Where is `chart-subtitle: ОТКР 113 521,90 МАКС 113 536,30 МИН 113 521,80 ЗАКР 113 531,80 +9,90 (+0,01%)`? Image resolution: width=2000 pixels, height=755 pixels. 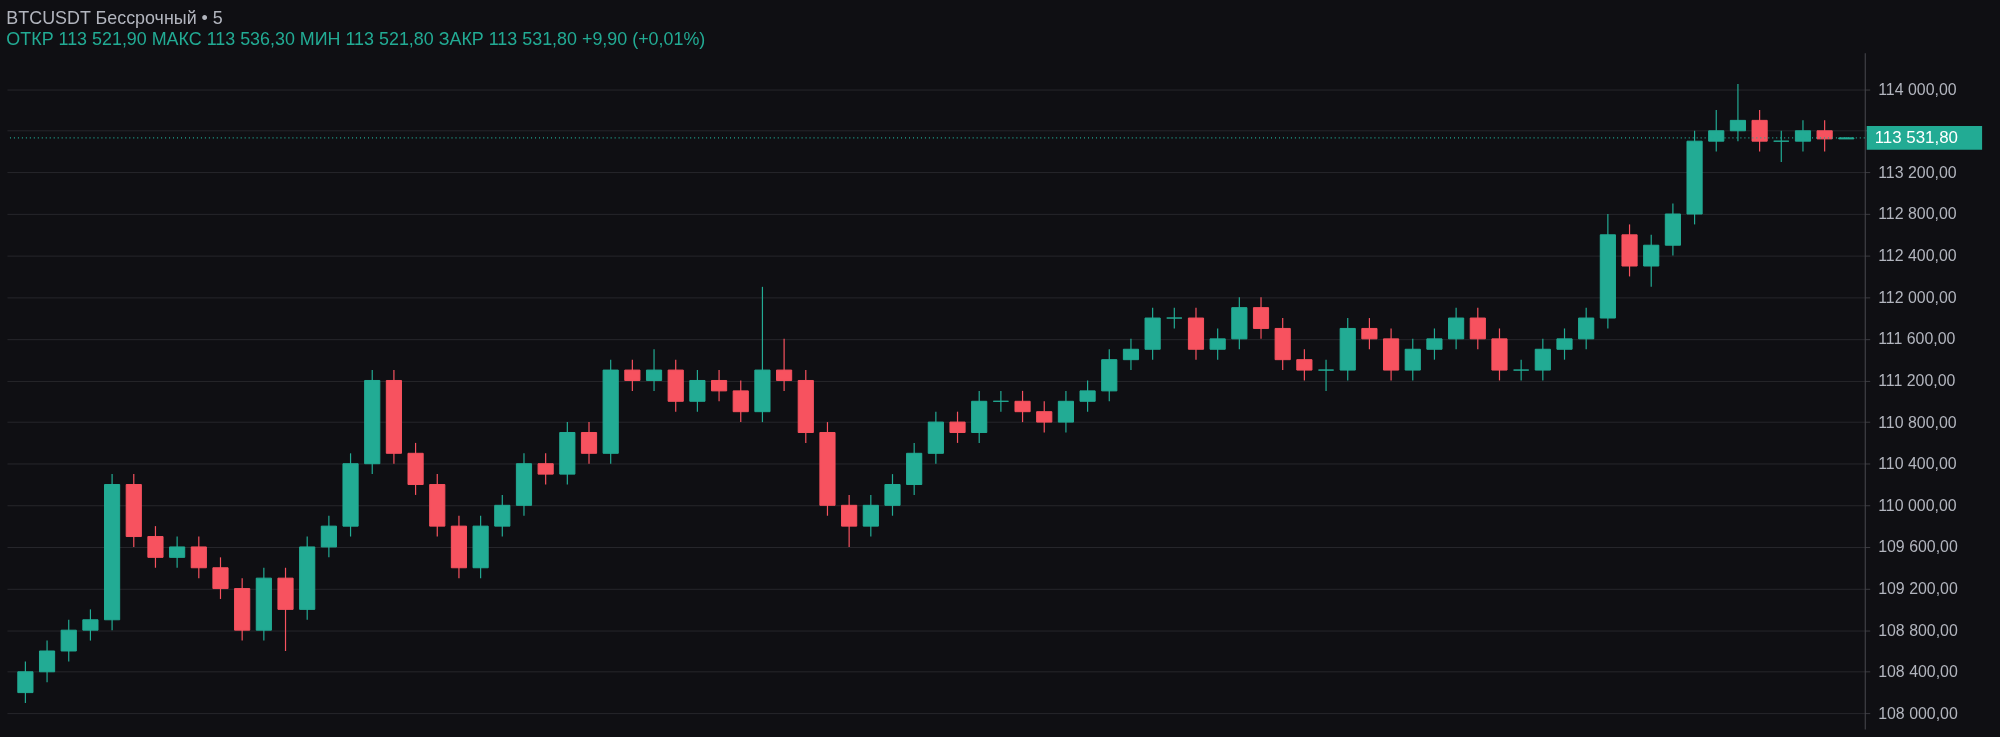
chart-subtitle: ОТКР 113 521,90 МАКС 113 536,30 МИН 113 521,80 ЗАКР 113 531,80 +9,90 (+0,01%) is located at coordinates (356, 38).